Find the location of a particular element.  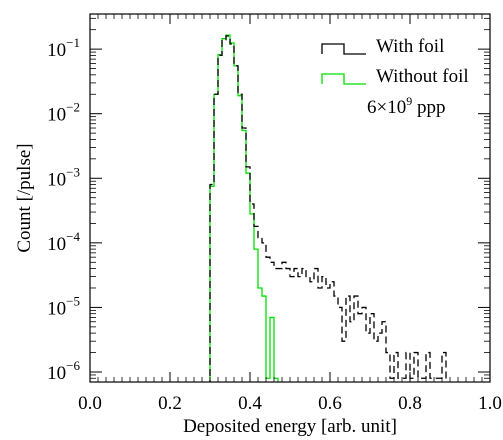

intensity-annotation: 6×109 ppp is located at coordinates (406, 106).